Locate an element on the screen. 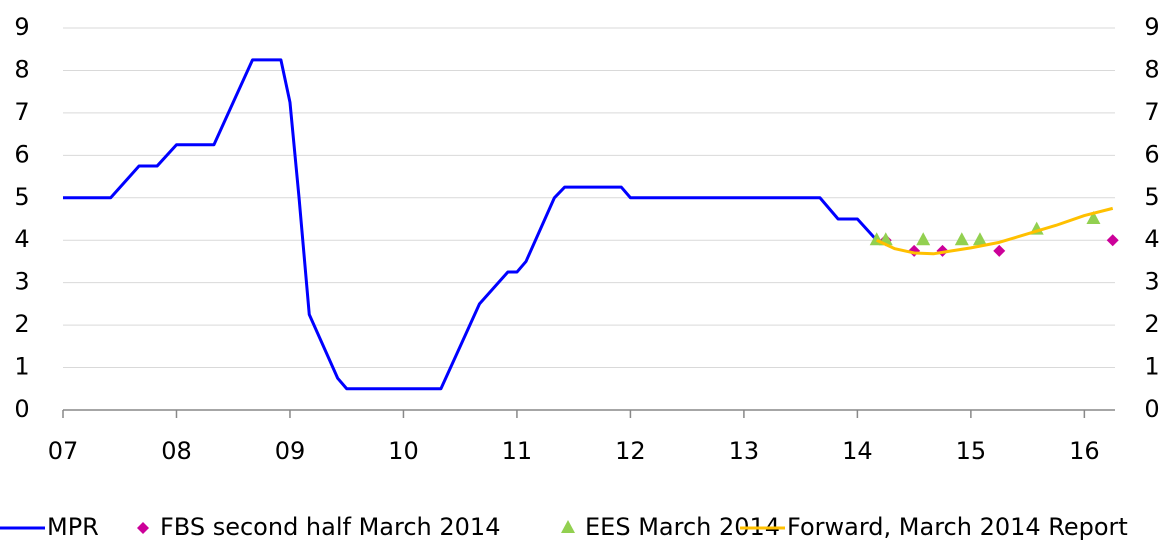 This screenshot has height=547, width=1171. y-tick-label: 2 is located at coordinates (21, 324).